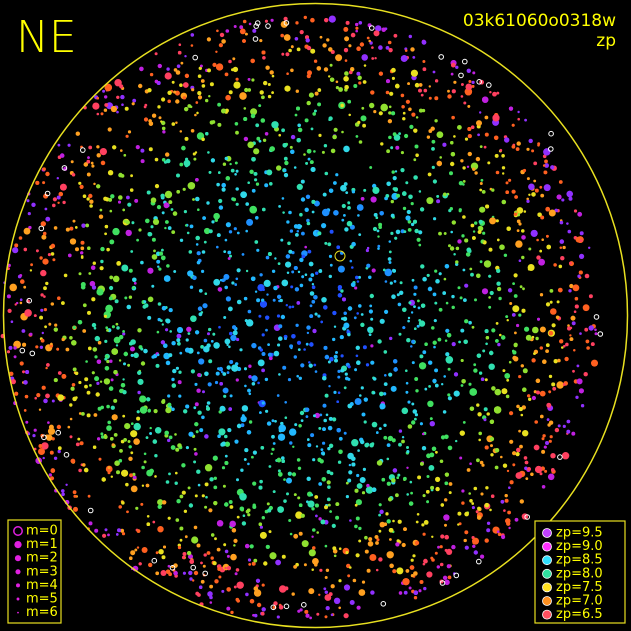  What do you see at coordinates (441, 57) in the screenshot?
I see `bright-star` at bounding box center [441, 57].